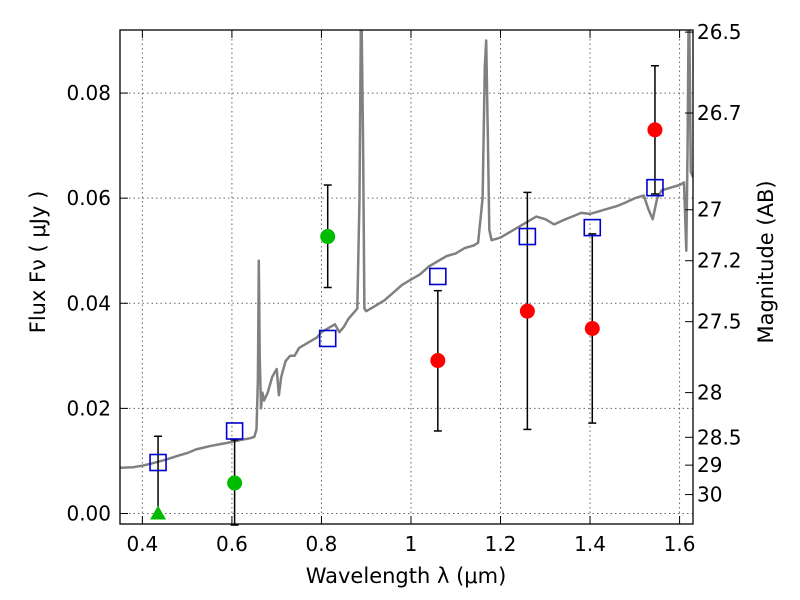  I want to click on right-tick-label: 28.5, so click(719, 437).